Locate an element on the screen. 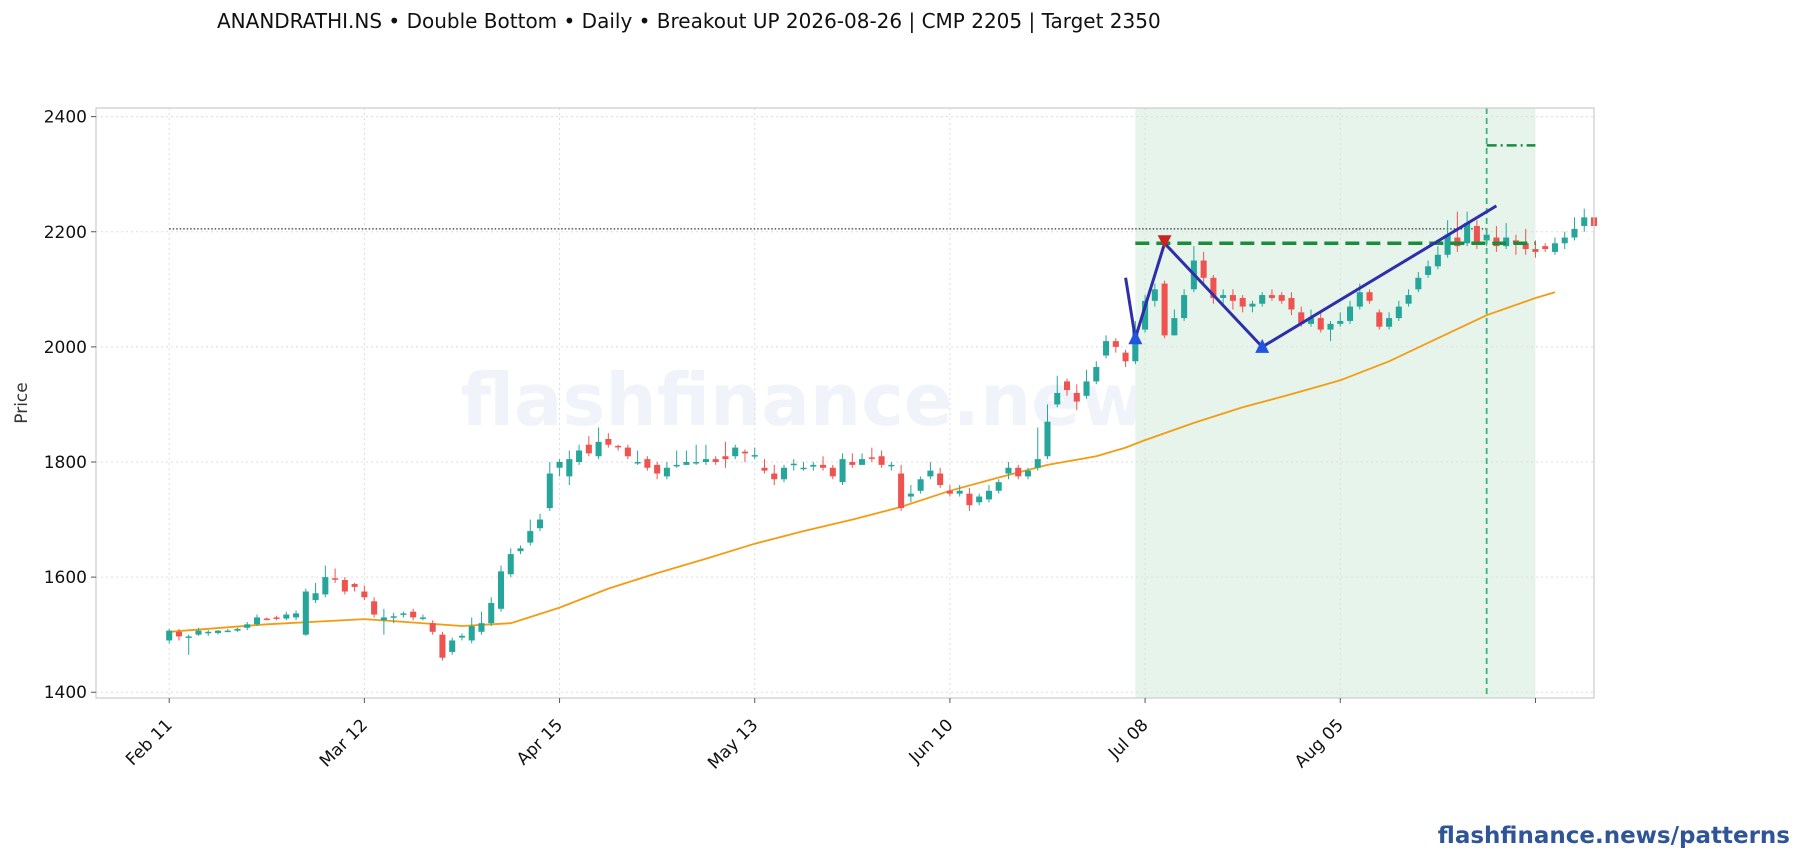 The image size is (1804, 860). y-axis-label: Price is located at coordinates (22, 402).